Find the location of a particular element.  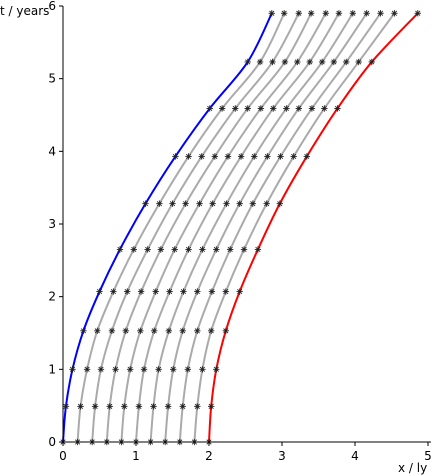

y-axis-label: t / years is located at coordinates (24, 11).